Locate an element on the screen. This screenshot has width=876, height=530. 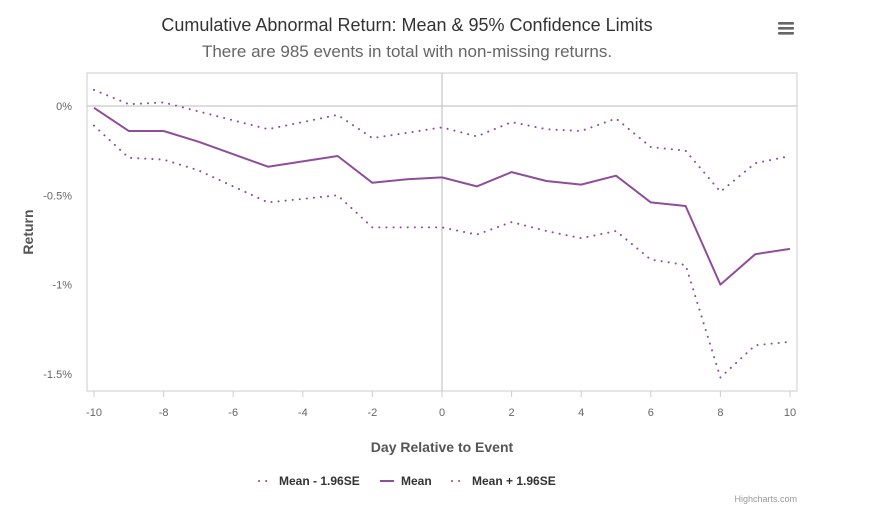
x-axis-ticks is located at coordinates (442, 394).